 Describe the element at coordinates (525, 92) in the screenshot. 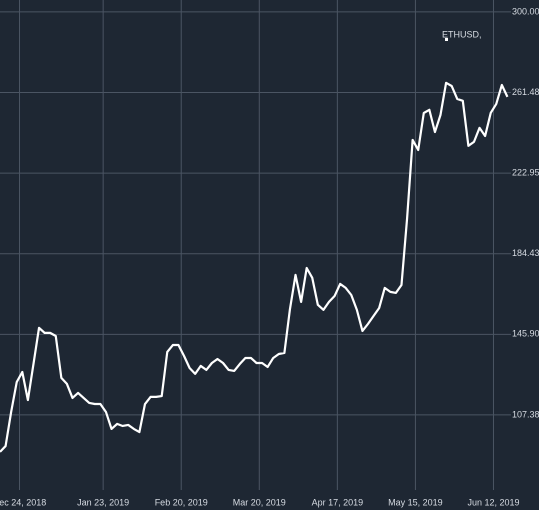

I see `y-tick-label: 261.48` at that location.